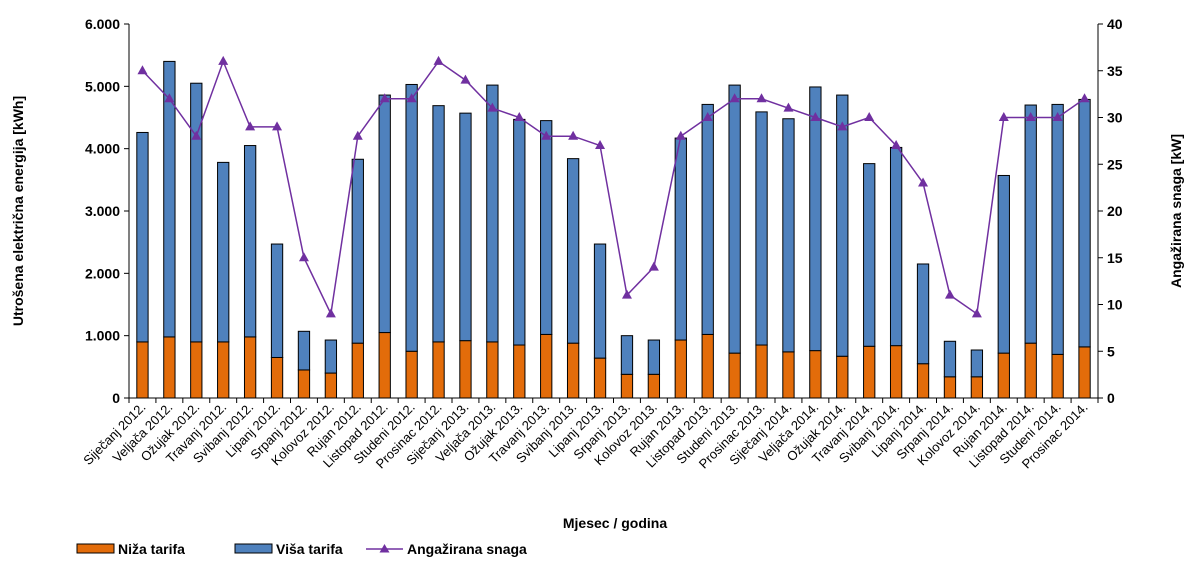  I want to click on x-axis-title: Mjesec / godina, so click(615, 523).